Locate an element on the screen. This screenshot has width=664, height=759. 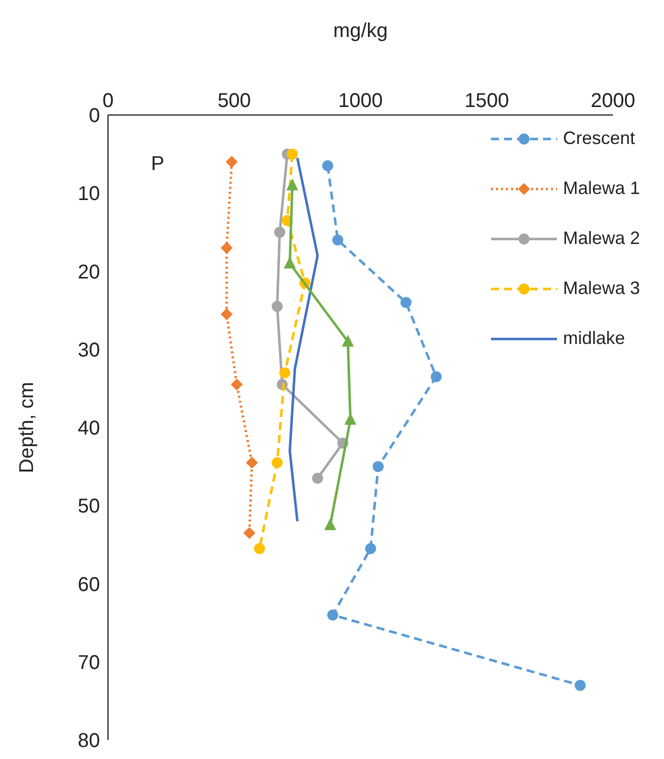
legend-label: Crescent is located at coordinates (598, 138).